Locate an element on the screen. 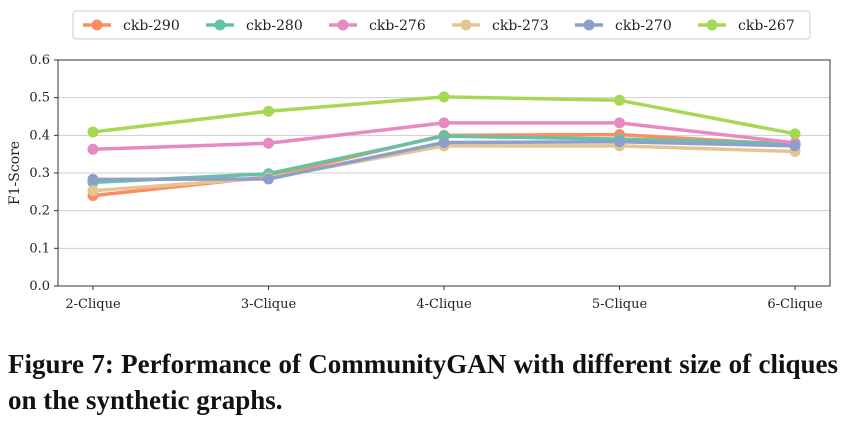 The image size is (851, 432). legend-label: ckb-280 is located at coordinates (274, 26).